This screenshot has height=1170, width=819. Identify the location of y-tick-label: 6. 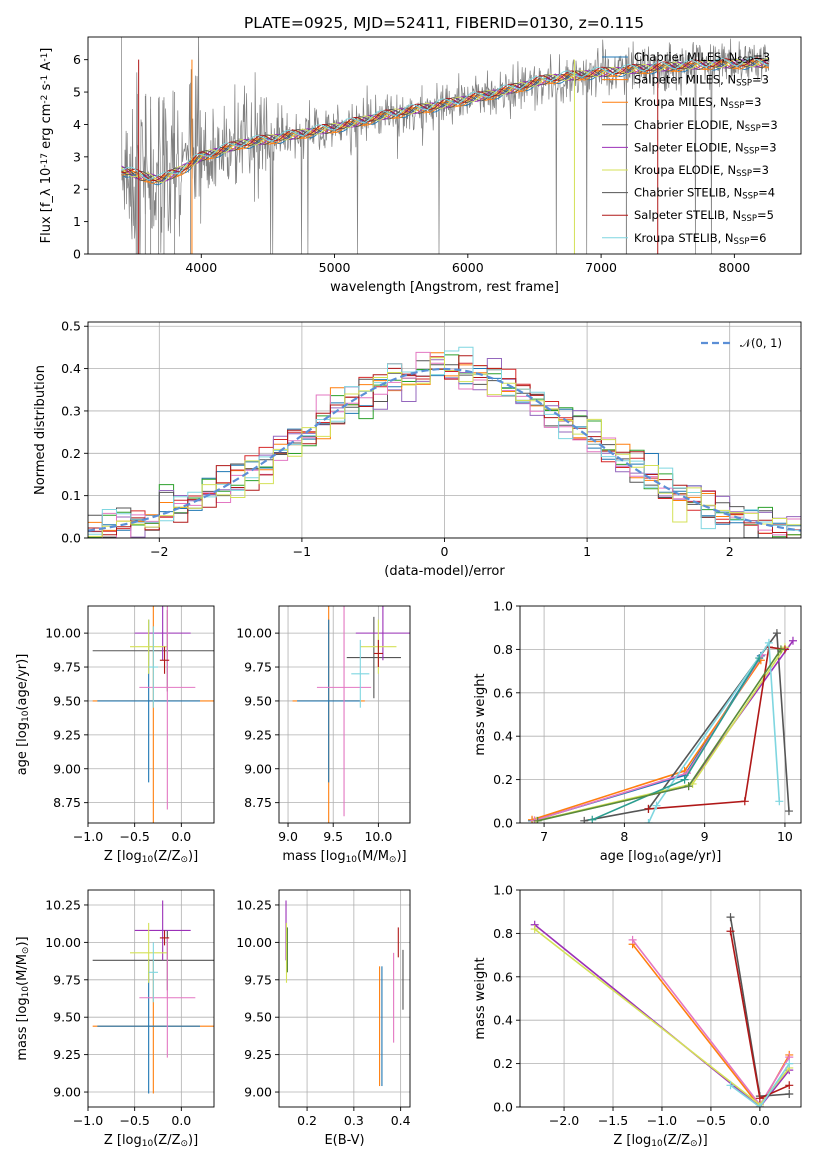
(77, 59).